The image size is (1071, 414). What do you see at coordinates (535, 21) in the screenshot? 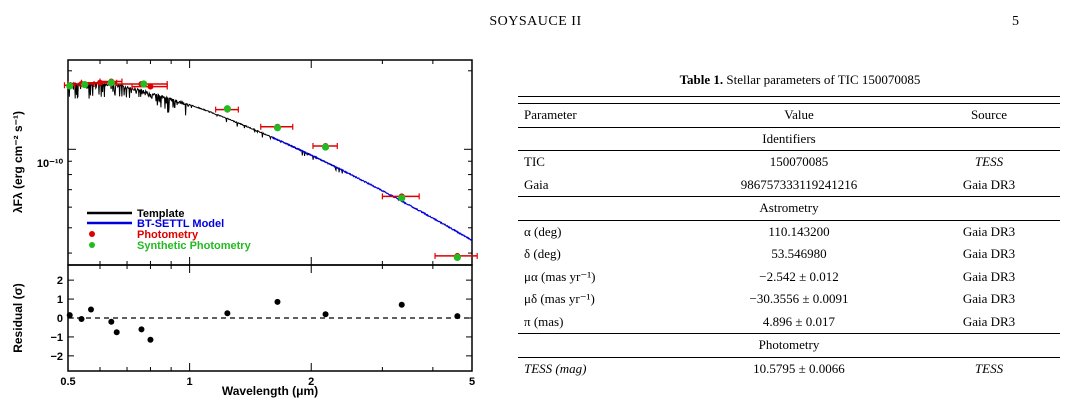
I see `running-head: SOYSAUCE II` at bounding box center [535, 21].